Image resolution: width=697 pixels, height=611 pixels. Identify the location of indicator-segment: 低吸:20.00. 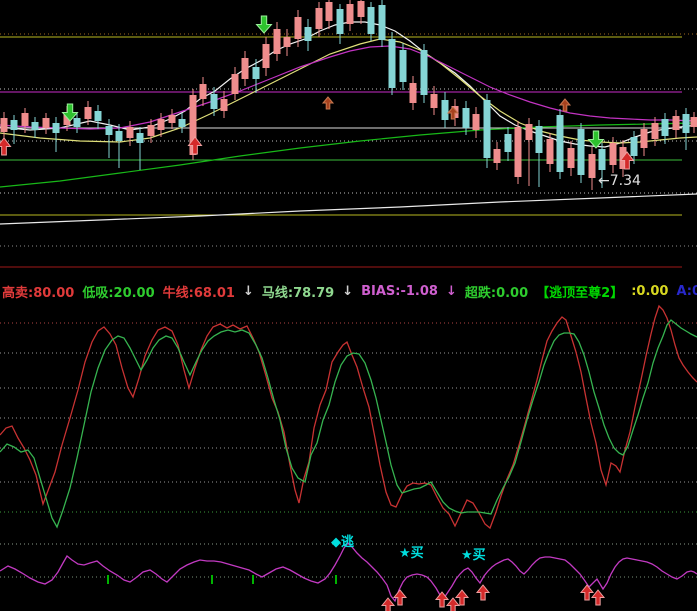
(118, 293).